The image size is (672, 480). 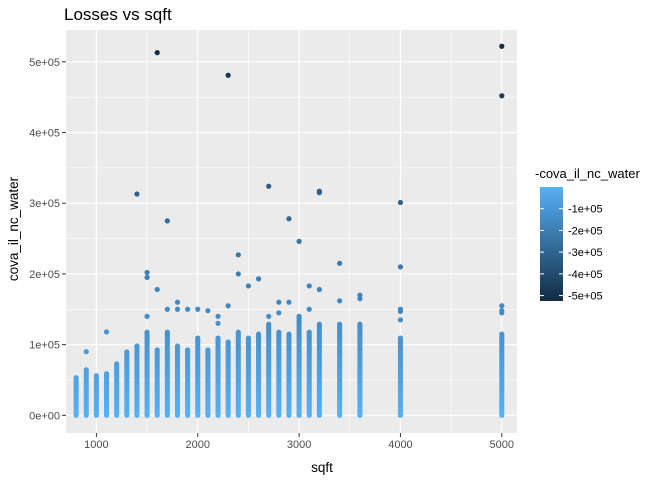 I want to click on x-tick-label: 4000, so click(x=400, y=445).